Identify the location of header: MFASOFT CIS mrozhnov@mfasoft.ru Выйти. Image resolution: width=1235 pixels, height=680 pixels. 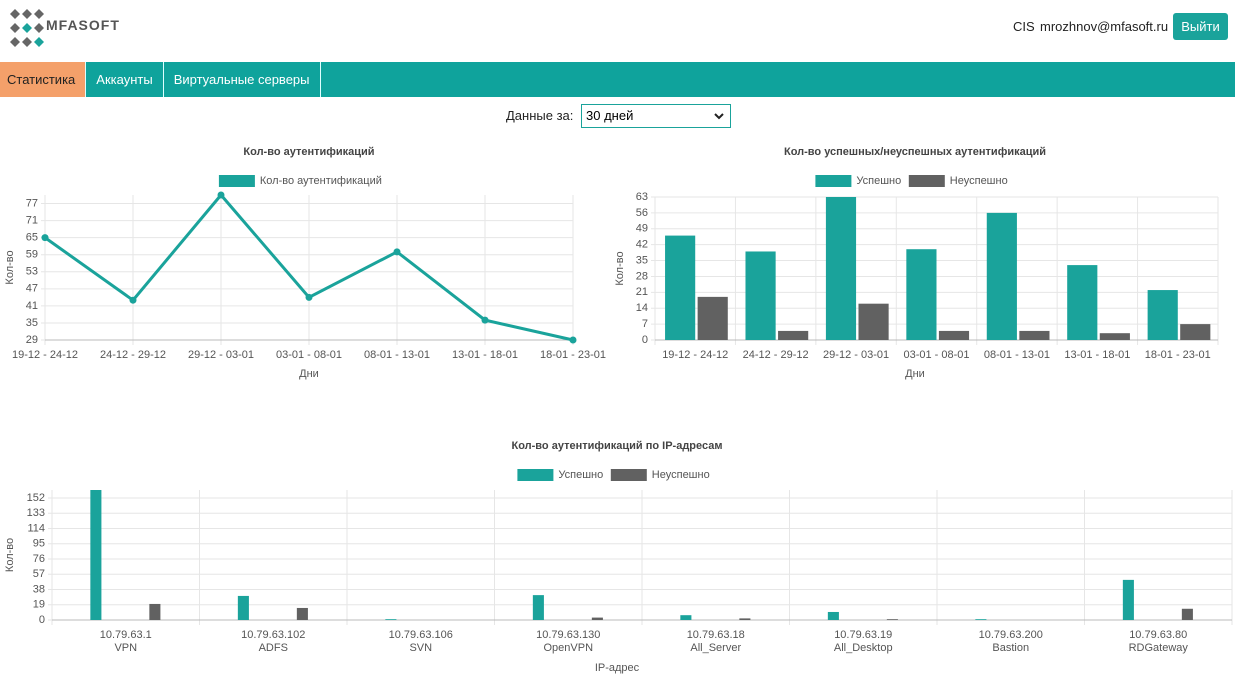
(617, 31).